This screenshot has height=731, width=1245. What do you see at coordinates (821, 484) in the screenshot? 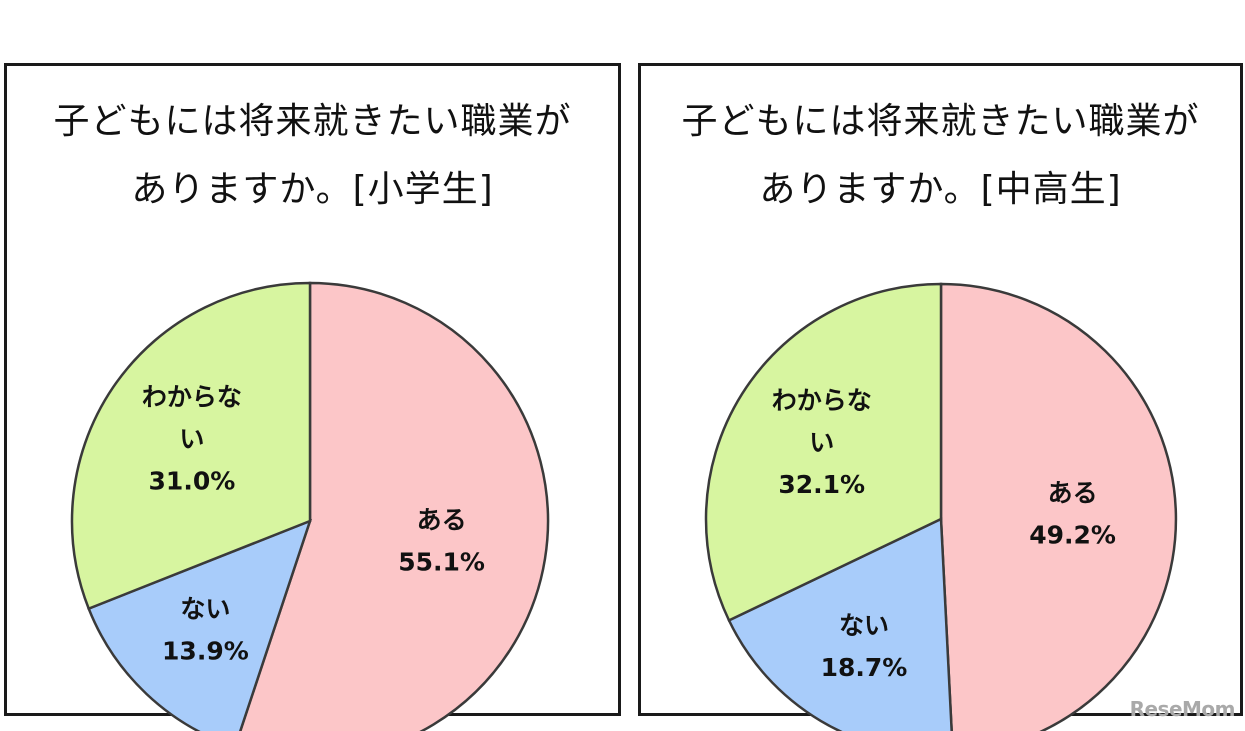
I see `slice-value-label-wakaranai: 32.1%` at bounding box center [821, 484].